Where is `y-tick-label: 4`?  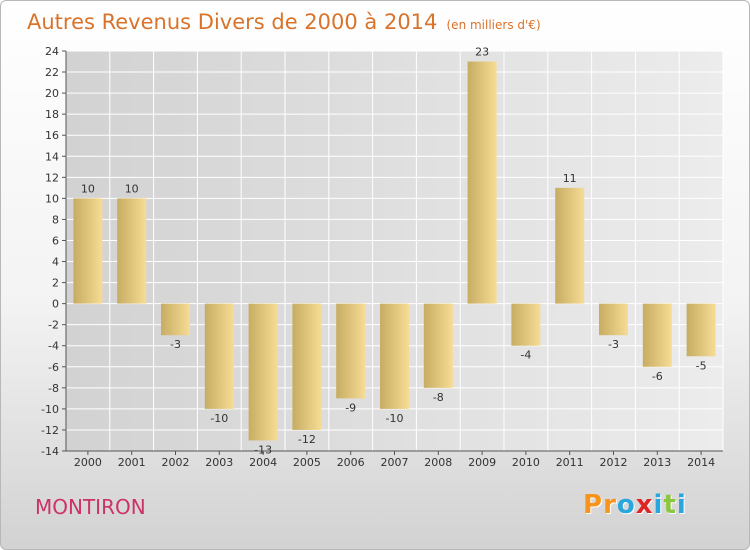
y-tick-label: 4 is located at coordinates (55, 262).